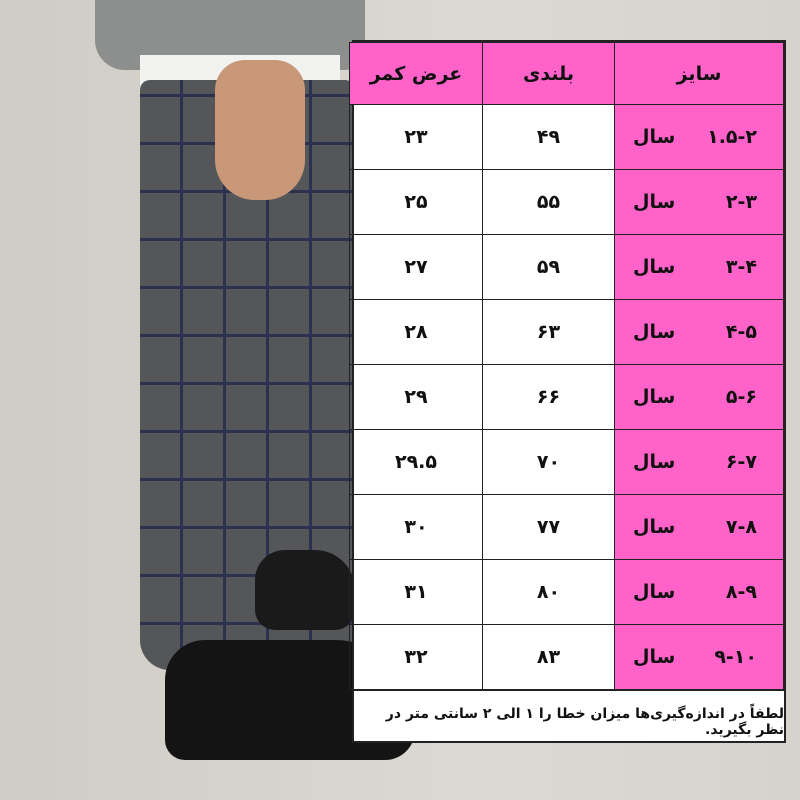 This screenshot has height=800, width=800. Describe the element at coordinates (548, 267) in the screenshot. I see `height-cell: ۵۹` at that location.